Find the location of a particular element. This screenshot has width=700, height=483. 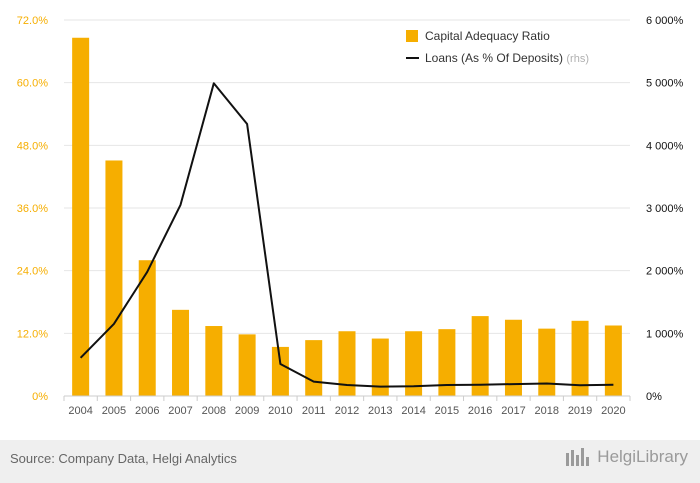

x-tick-label: 2013 is located at coordinates (380, 411).